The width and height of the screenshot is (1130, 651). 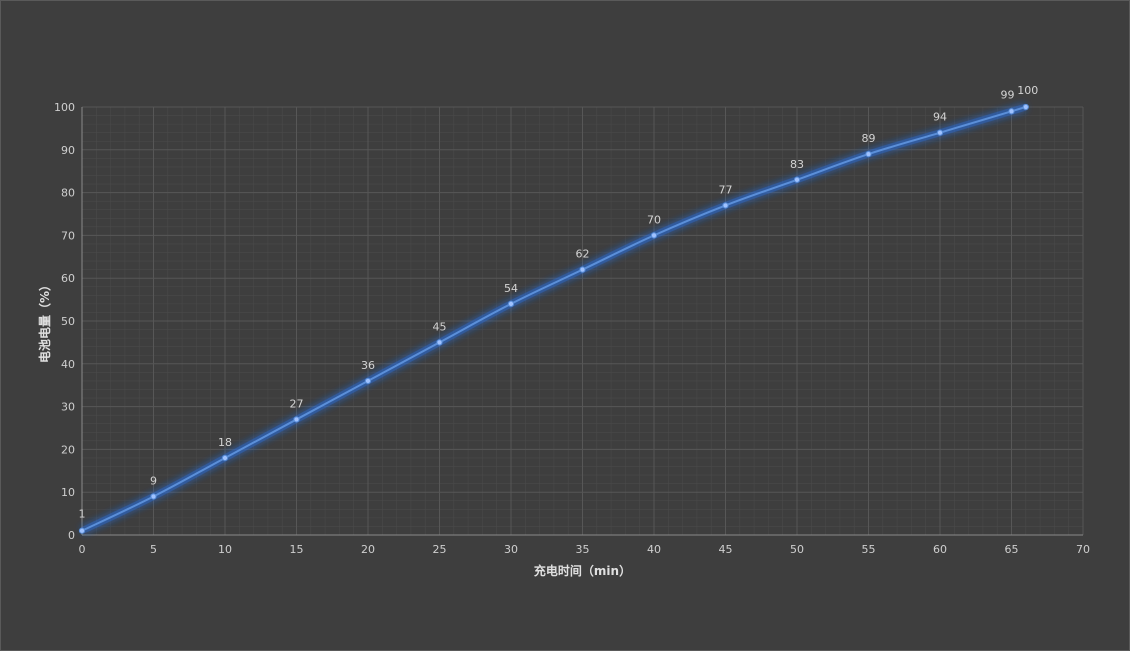 I want to click on x-tick-label: 35, so click(x=583, y=549).